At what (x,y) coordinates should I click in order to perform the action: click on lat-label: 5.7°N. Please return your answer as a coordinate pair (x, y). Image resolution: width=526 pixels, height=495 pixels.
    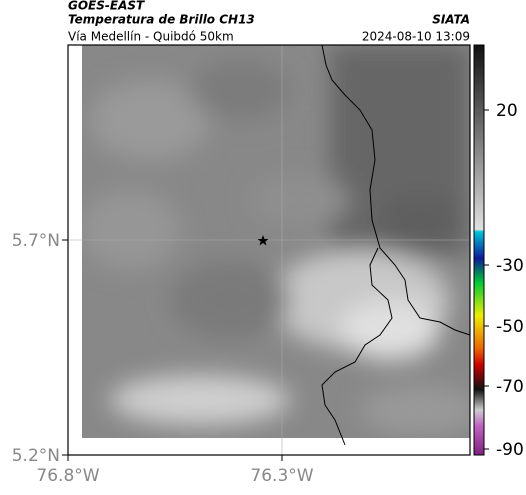
    Looking at the image, I should click on (36, 241).